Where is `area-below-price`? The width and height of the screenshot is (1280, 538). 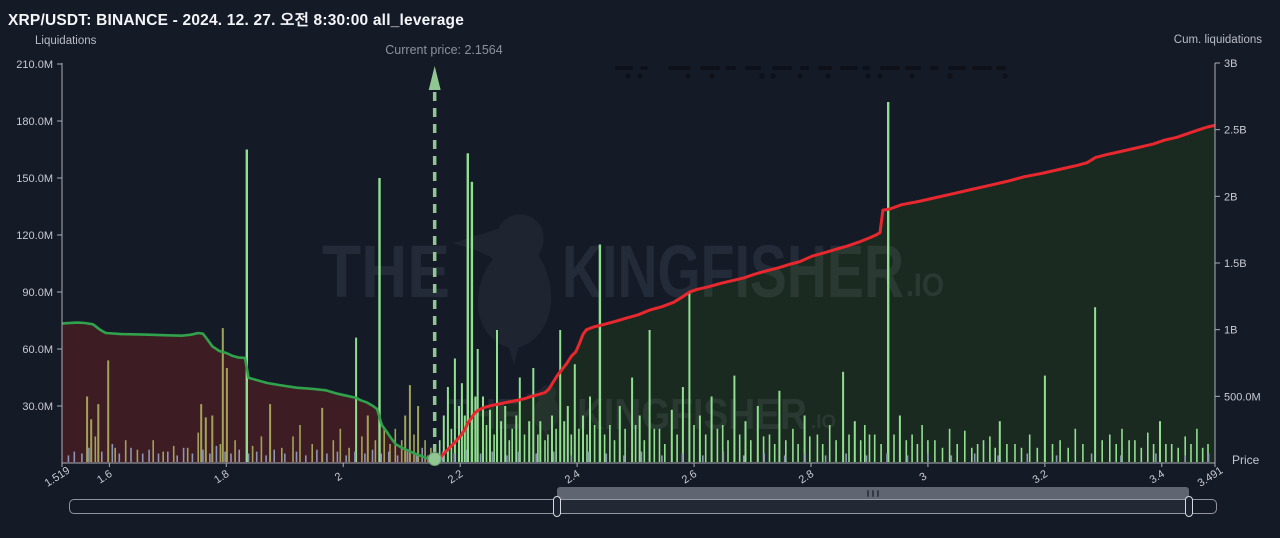 area-below-price is located at coordinates (248, 392).